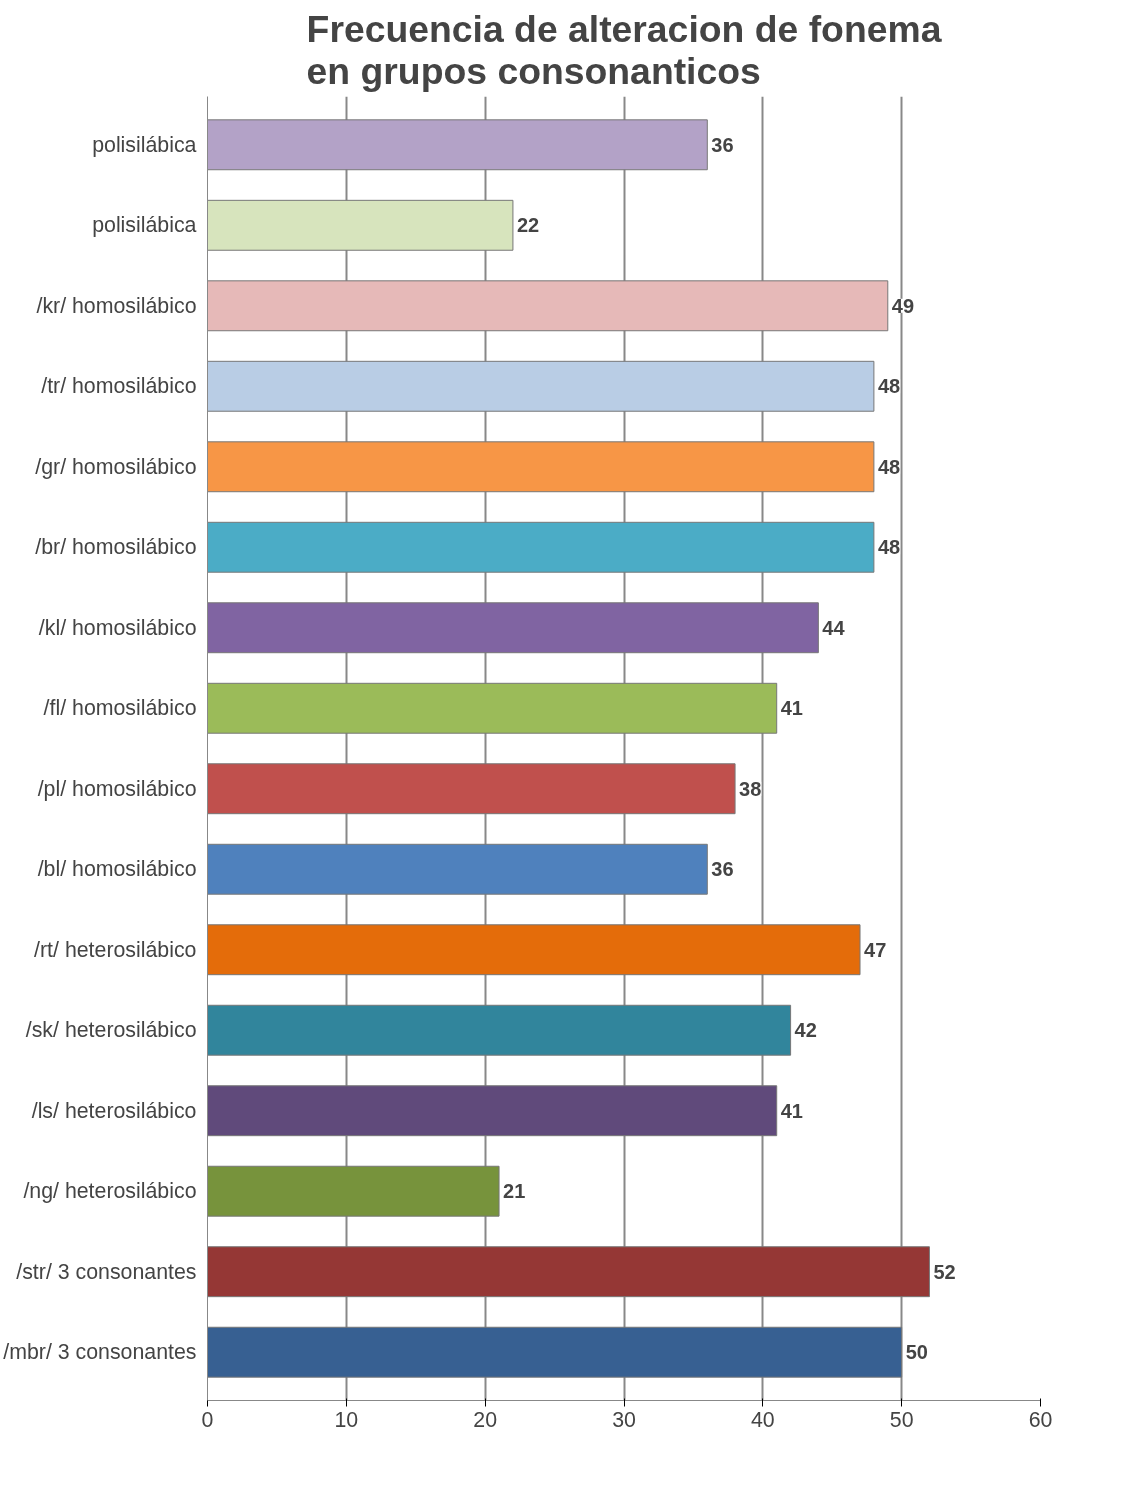 This screenshot has height=1504, width=1130. I want to click on y-tick-label: /mbr/ 3 consonantes, so click(100, 1352).